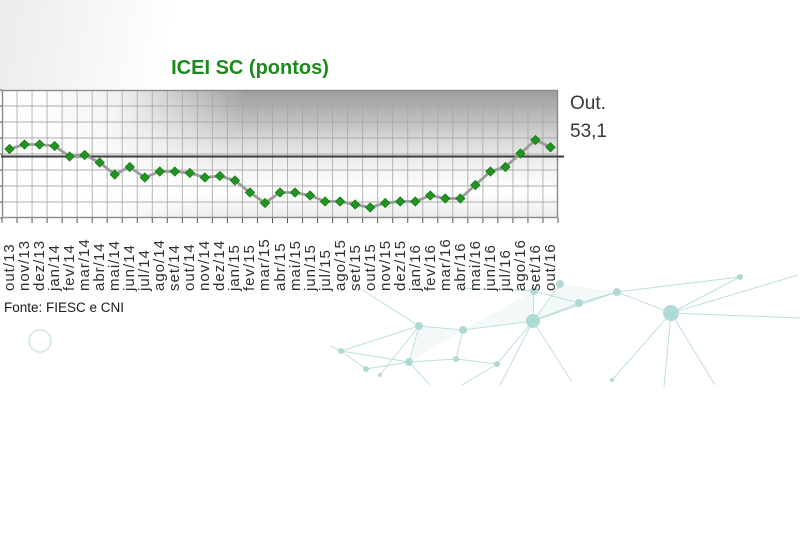 The height and width of the screenshot is (533, 800). What do you see at coordinates (99, 162) in the screenshot?
I see `data-point-abr/14` at bounding box center [99, 162].